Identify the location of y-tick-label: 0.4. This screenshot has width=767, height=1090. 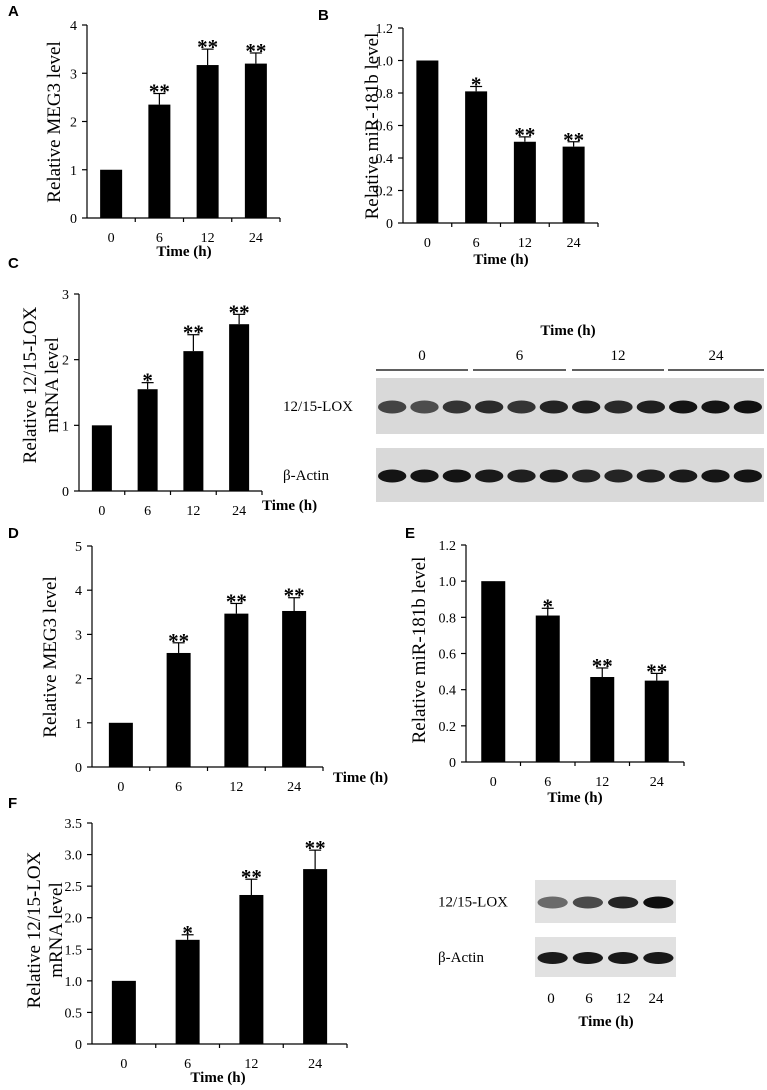
(385, 159).